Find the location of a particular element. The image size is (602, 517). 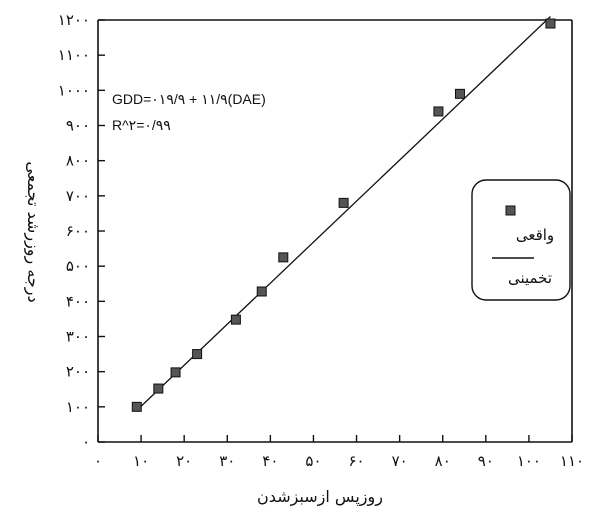

legend-box is located at coordinates (521, 240).